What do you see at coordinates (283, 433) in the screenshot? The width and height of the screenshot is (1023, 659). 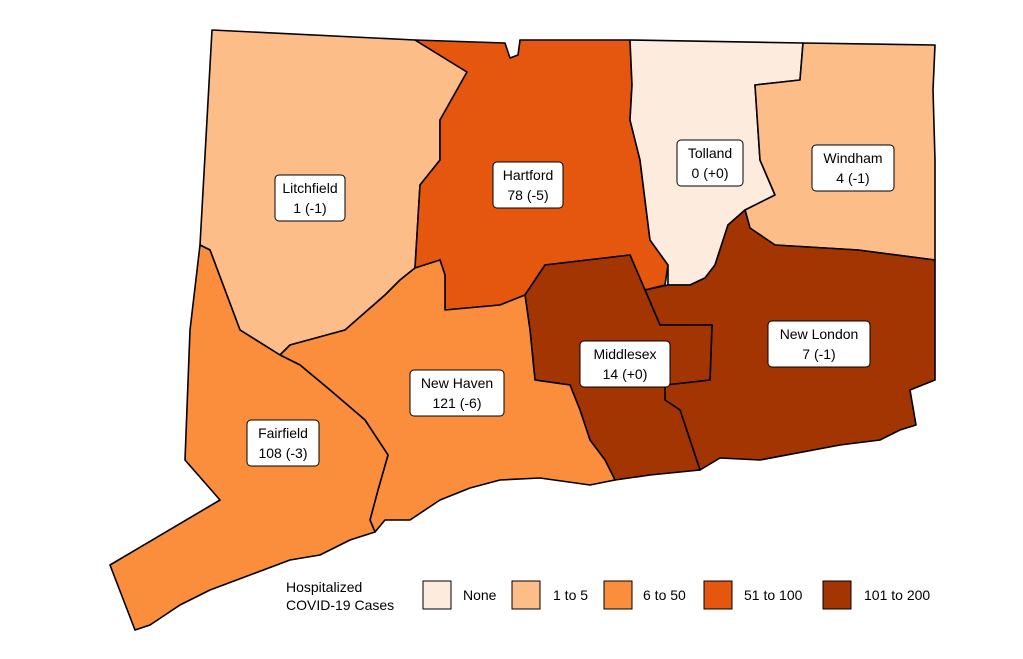 I see `label-fairfield-name: Fairfield` at bounding box center [283, 433].